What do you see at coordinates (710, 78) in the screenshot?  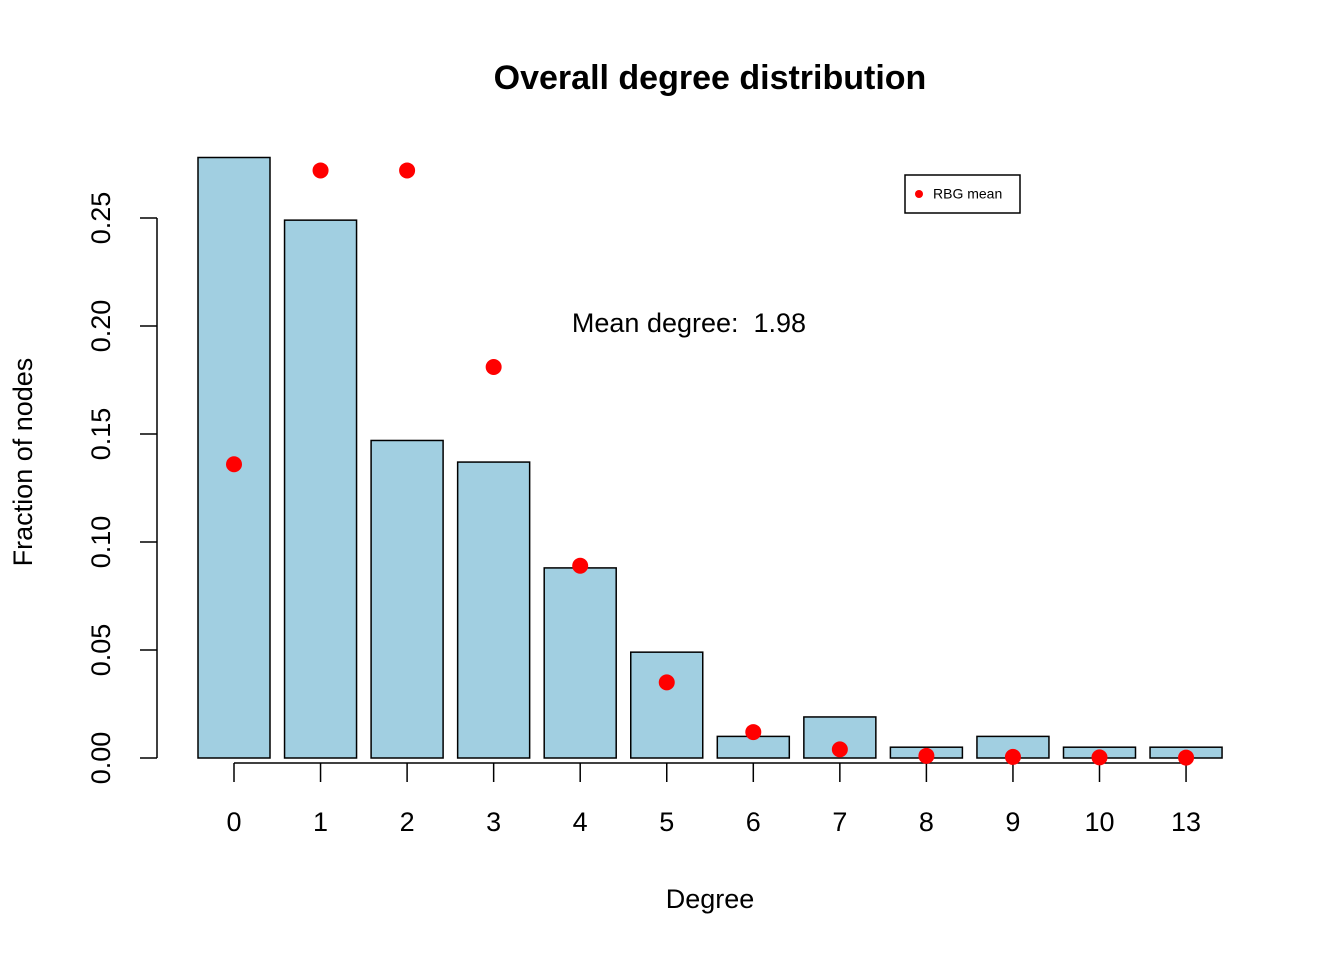 I see `chart-title: Overall degree distribution` at bounding box center [710, 78].